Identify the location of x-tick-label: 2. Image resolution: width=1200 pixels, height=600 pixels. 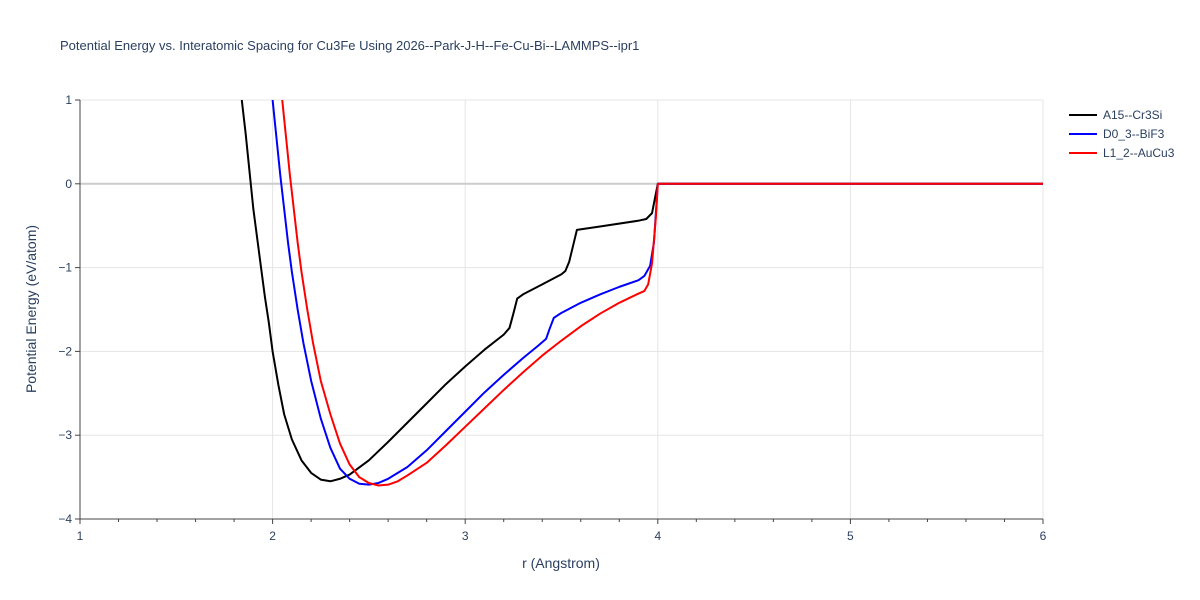
(272, 536).